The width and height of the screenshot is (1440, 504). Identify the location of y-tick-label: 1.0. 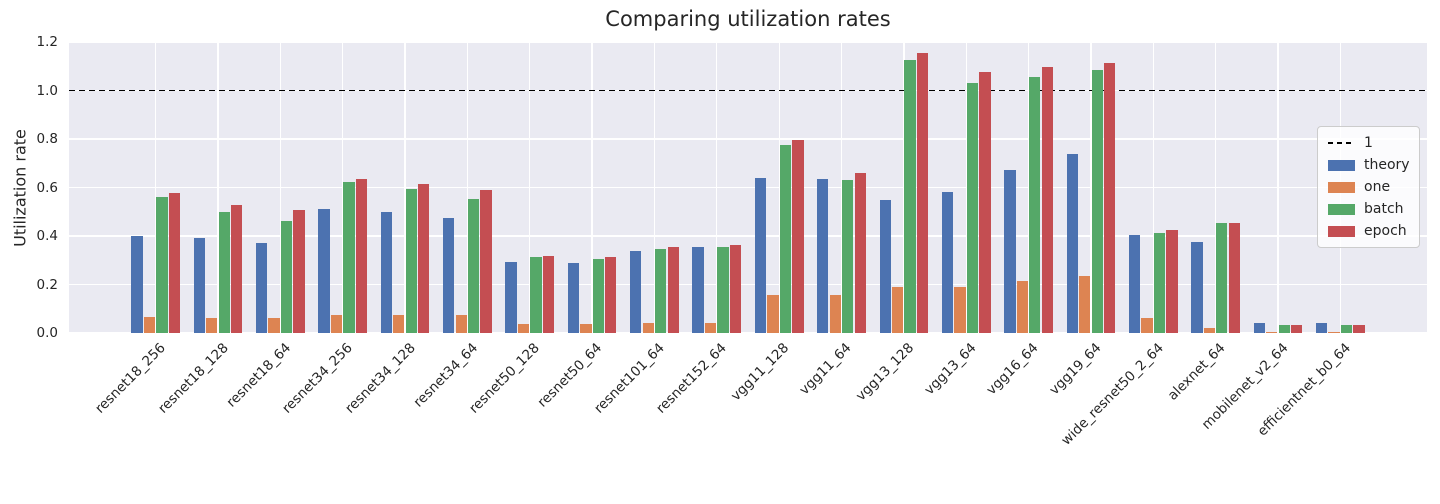
(47, 90).